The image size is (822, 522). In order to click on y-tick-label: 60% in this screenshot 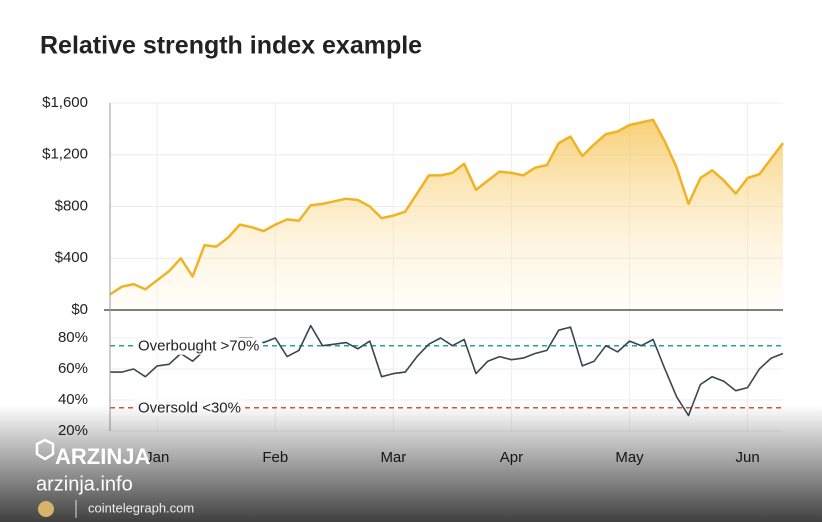, I will do `click(73, 368)`.